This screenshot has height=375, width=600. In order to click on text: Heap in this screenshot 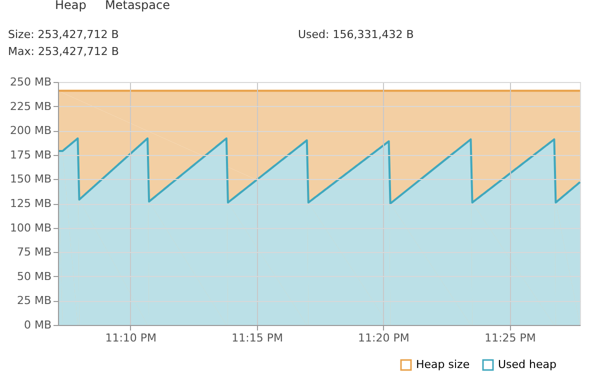, I will do `click(70, 6)`.